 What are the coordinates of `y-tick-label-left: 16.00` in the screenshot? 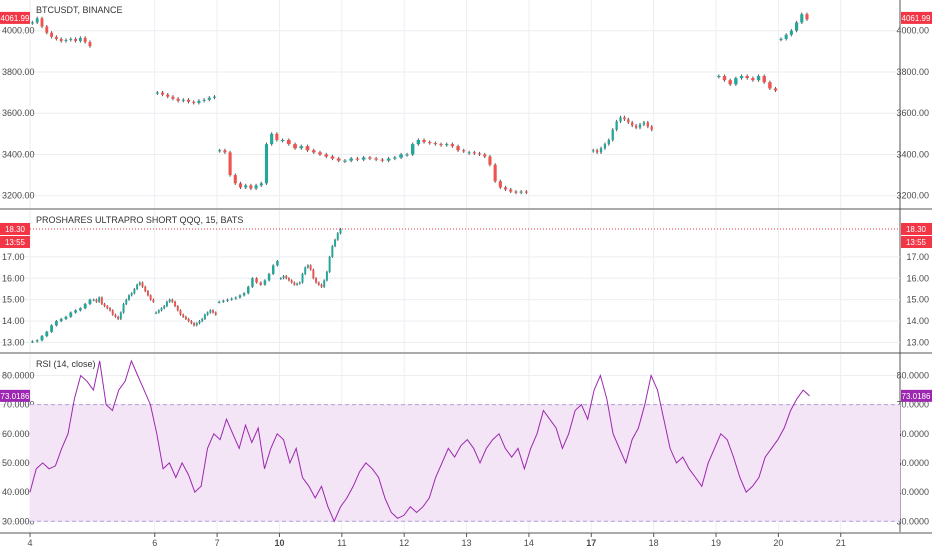 It's located at (13, 278).